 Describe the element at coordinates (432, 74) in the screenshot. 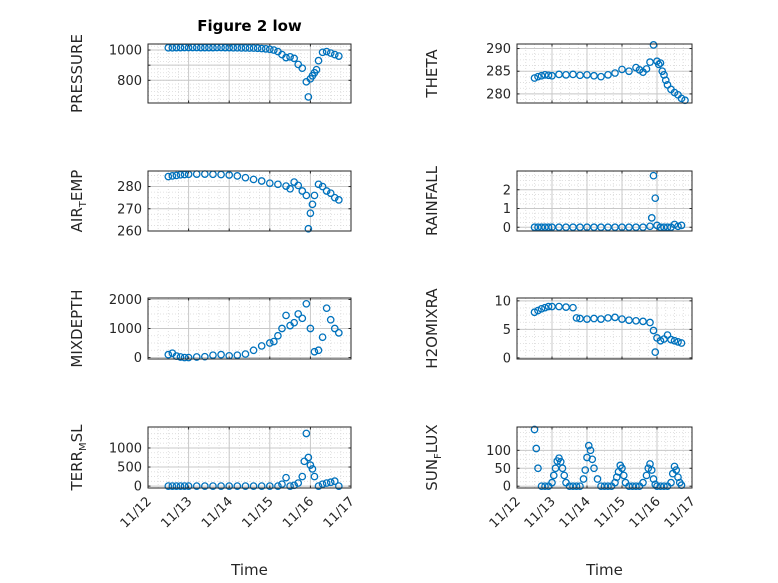

I see `y-axis-label: THETA` at that location.